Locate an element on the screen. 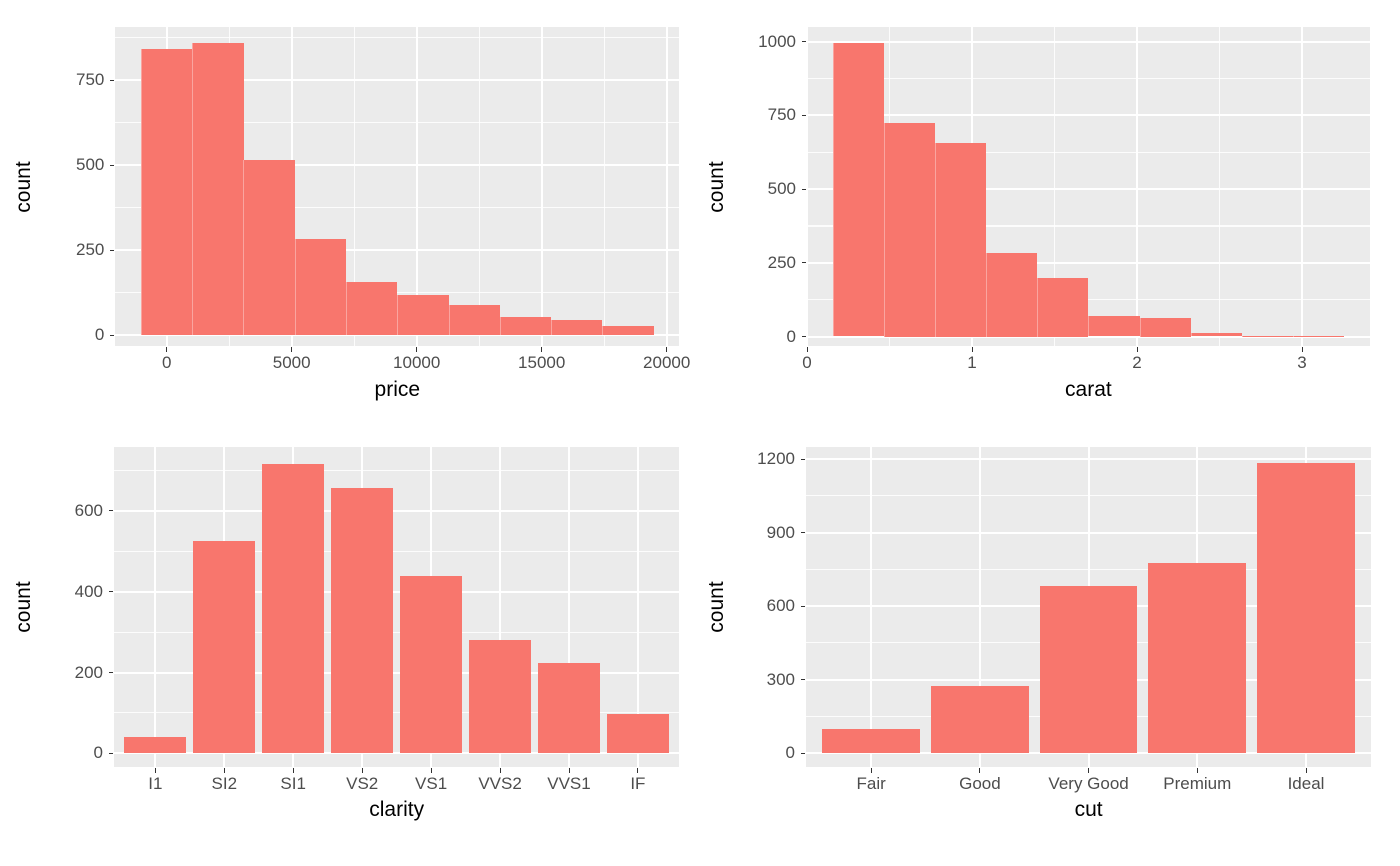 This screenshot has width=1400, height=866. x-tick-label: Premium is located at coordinates (1197, 783).